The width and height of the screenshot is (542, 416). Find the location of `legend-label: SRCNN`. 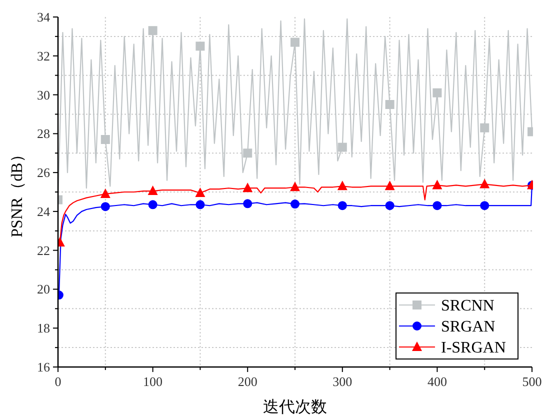

legend-label: SRCNN is located at coordinates (468, 306).